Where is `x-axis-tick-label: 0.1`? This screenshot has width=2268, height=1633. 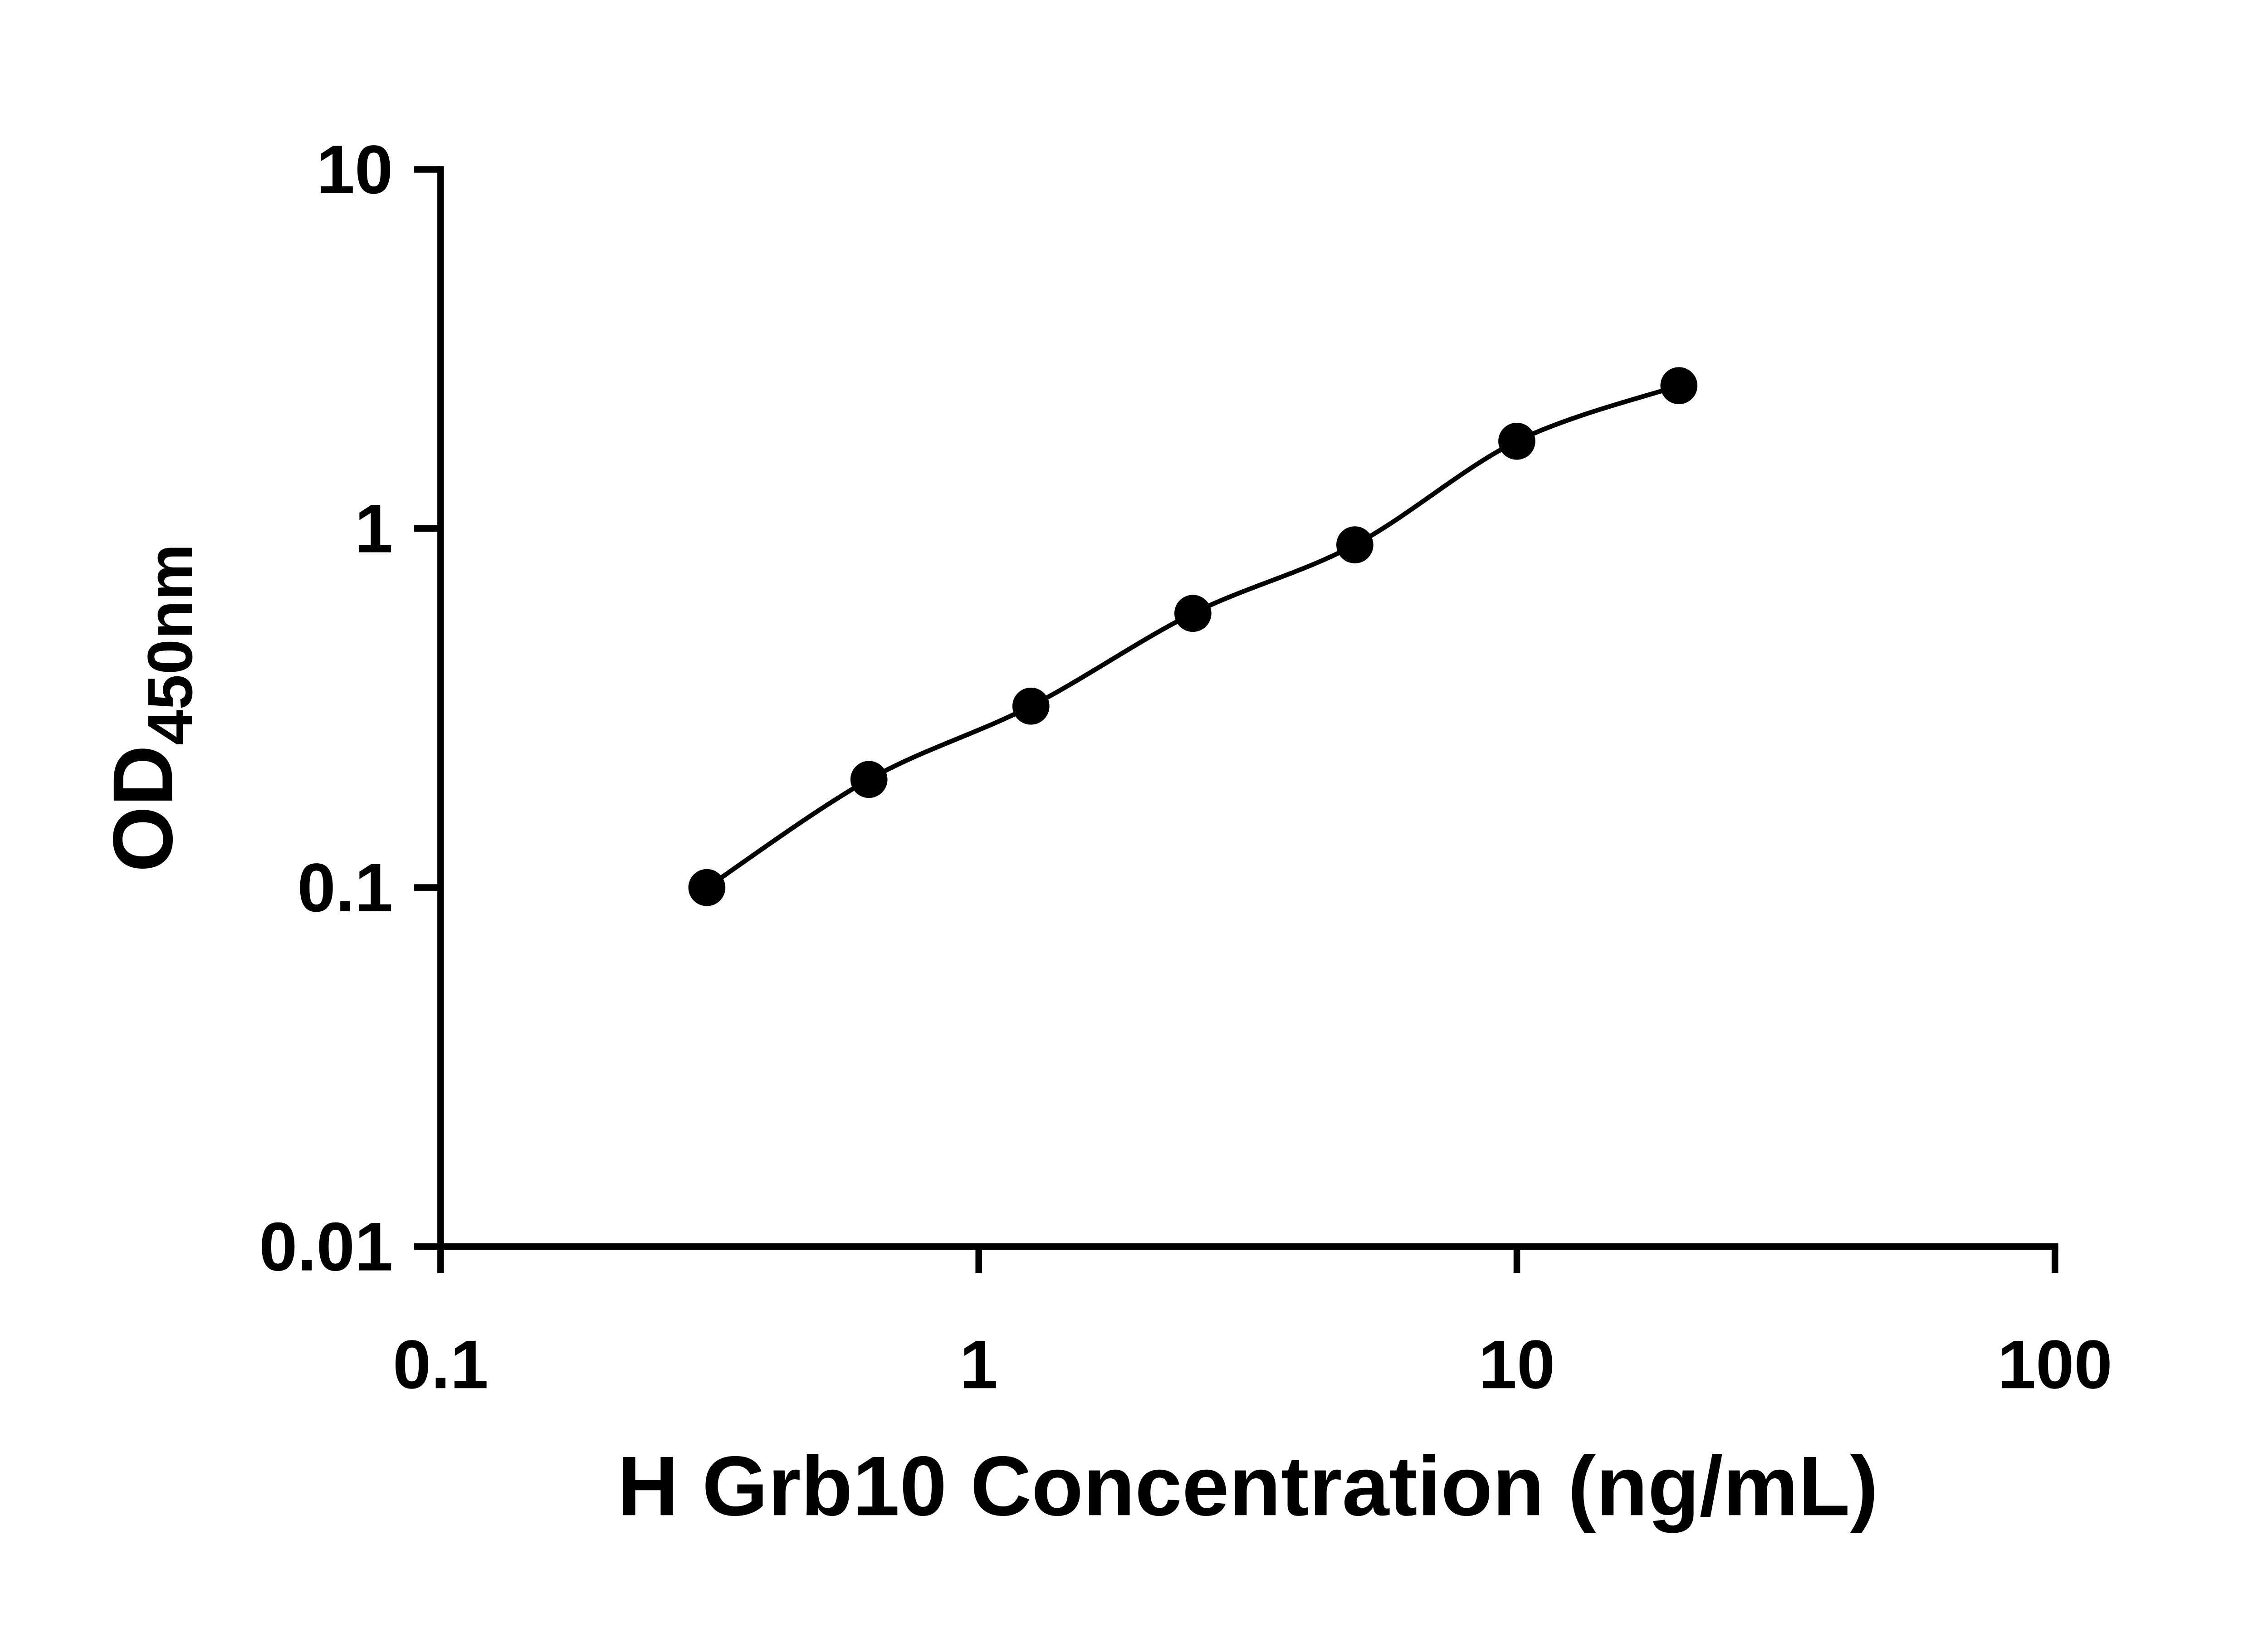
x-axis-tick-label: 0.1 is located at coordinates (441, 1364).